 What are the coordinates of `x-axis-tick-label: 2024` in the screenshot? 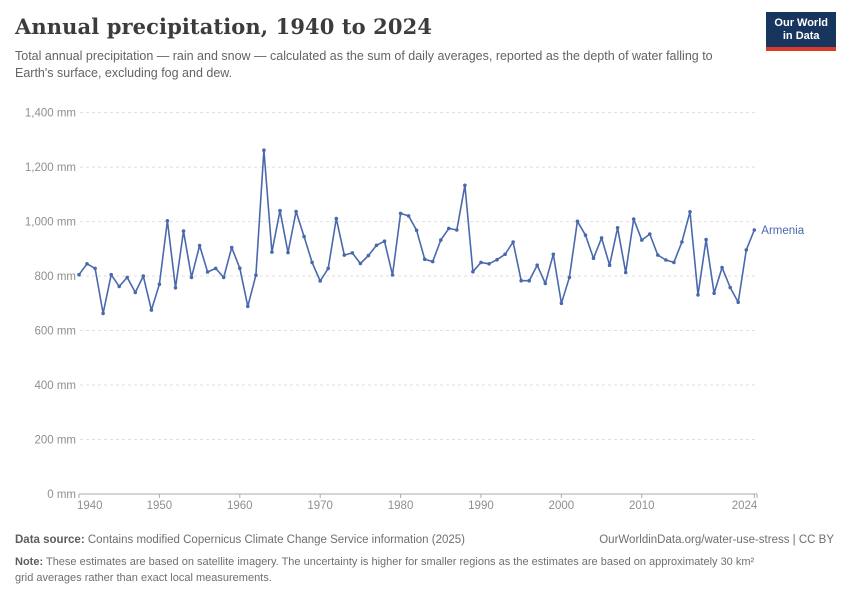 It's located at (745, 506).